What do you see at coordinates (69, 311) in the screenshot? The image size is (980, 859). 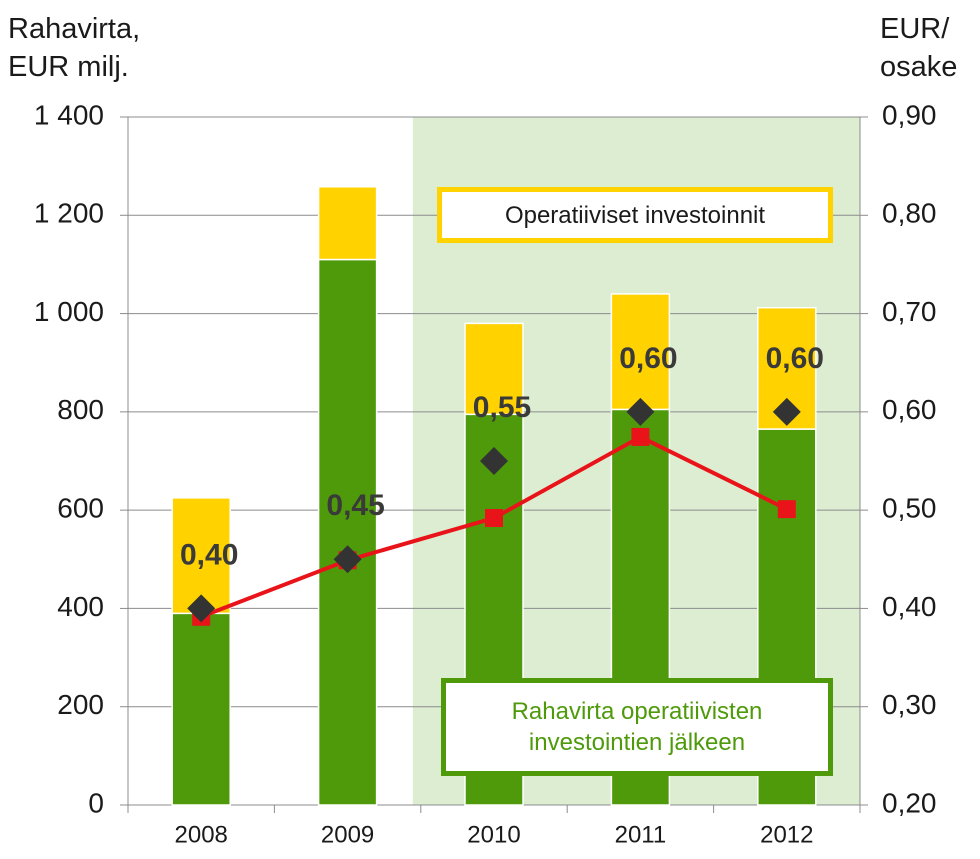 I see `y-tick-label: 1 000` at bounding box center [69, 311].